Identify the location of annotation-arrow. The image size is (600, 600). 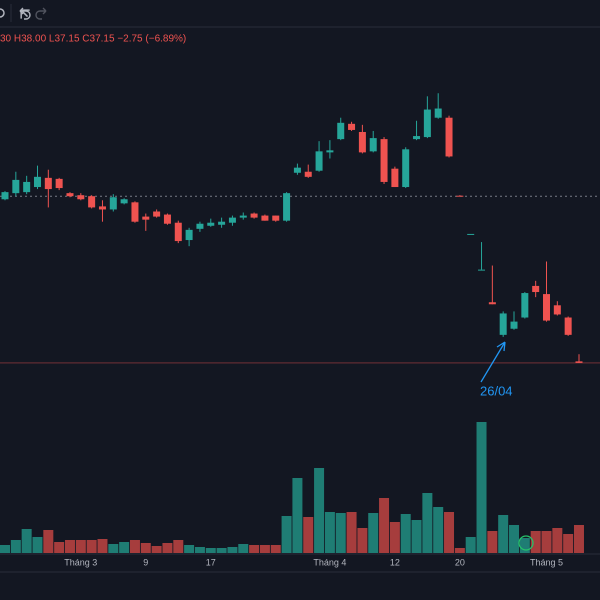
(493, 362).